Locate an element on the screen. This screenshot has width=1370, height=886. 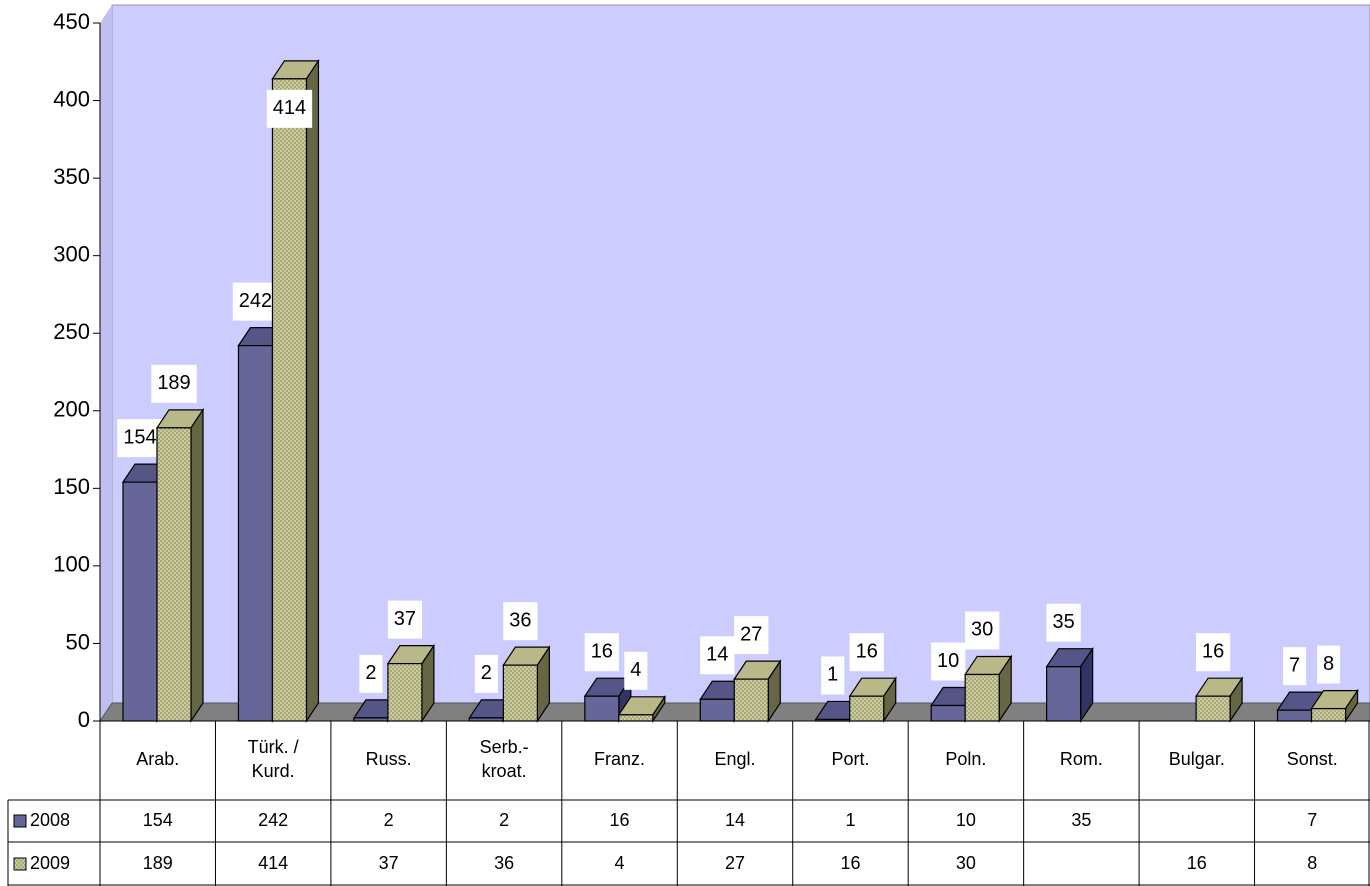
y-tick-label: 450 is located at coordinates (71, 21).